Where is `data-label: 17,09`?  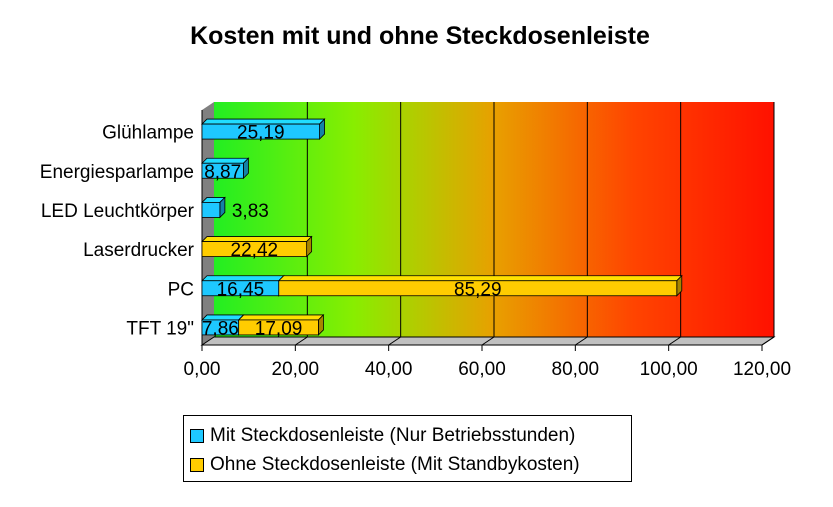
data-label: 17,09 is located at coordinates (279, 328).